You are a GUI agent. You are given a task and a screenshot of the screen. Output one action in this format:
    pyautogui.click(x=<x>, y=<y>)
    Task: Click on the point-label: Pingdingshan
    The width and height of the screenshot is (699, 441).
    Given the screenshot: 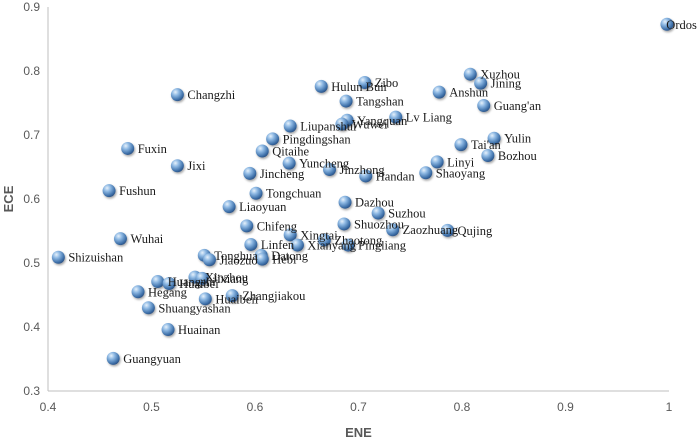 What is the action you would take?
    pyautogui.click(x=317, y=139)
    